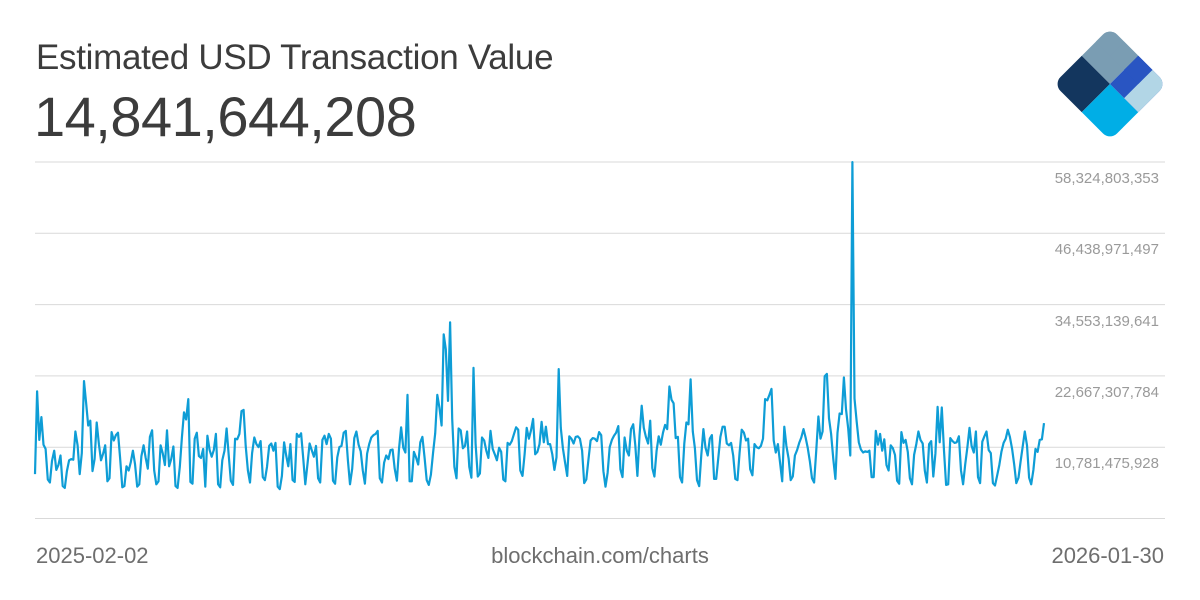 Image resolution: width=1200 pixels, height=600 pixels. I want to click on source-link: blockchain.com/charts, so click(600, 555).